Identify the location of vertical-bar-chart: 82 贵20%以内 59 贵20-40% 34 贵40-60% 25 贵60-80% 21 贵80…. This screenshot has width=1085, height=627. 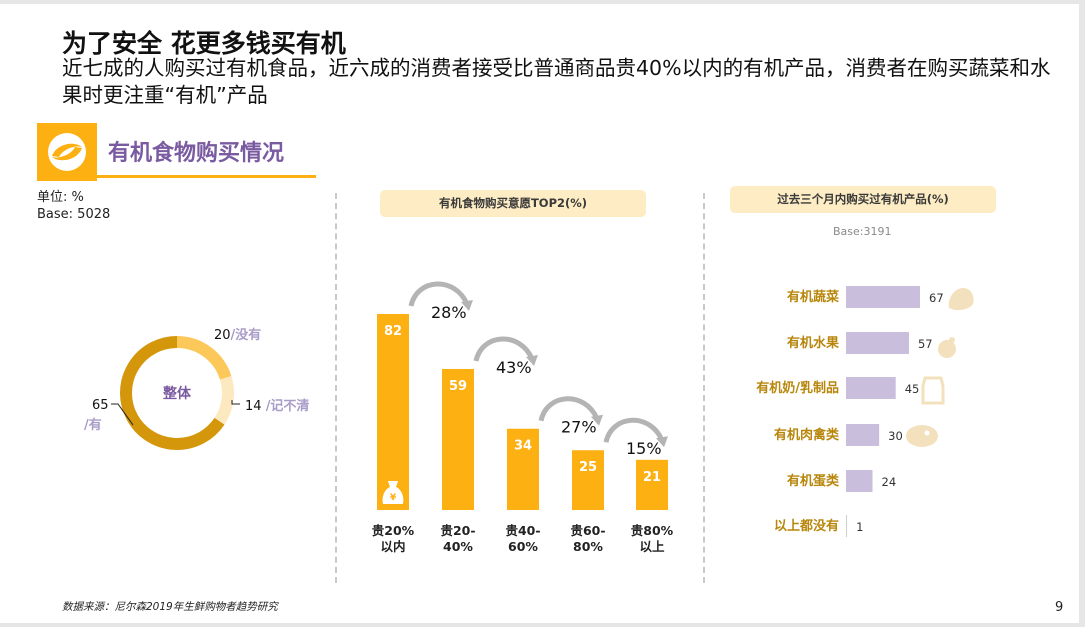
(523, 417).